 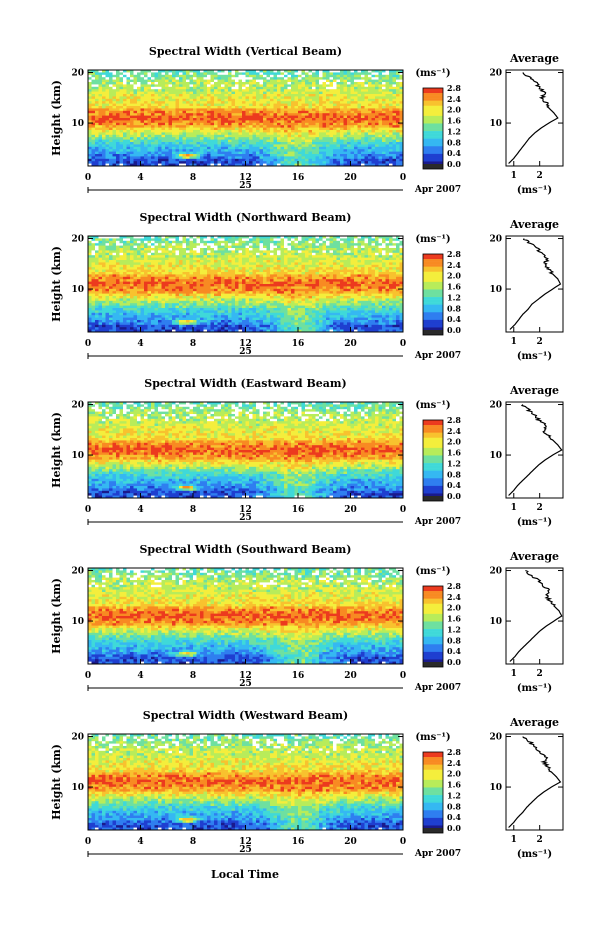 I want to click on y-axis-label: Height (km), so click(x=56, y=118).